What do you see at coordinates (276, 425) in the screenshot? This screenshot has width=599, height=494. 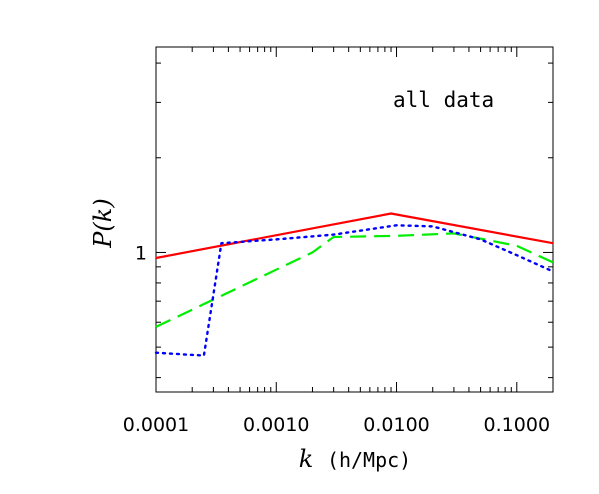 I see `x-tick-label: 0.0010` at bounding box center [276, 425].